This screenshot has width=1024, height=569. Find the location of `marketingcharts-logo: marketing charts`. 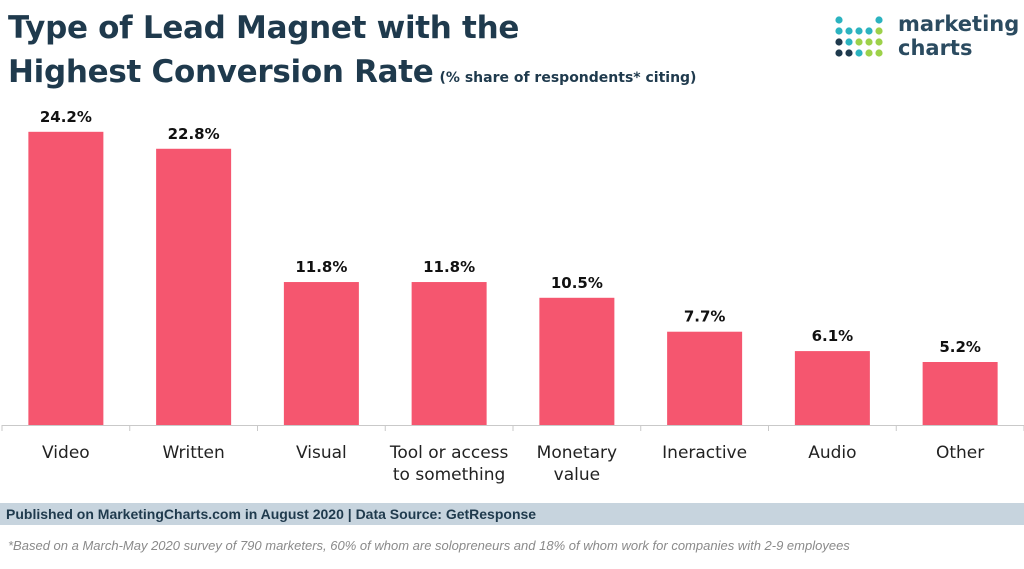

marketingcharts-logo: marketing charts is located at coordinates (926, 40).